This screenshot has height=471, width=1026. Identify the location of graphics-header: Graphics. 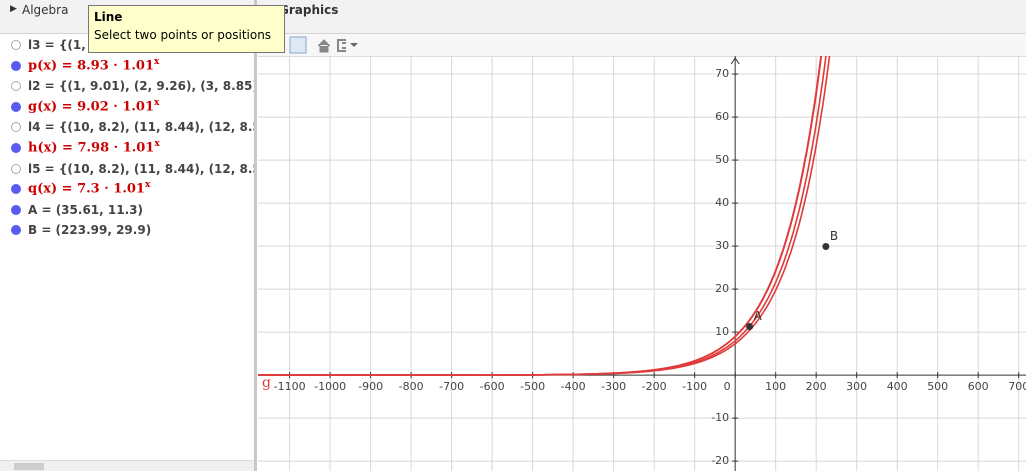
(641, 17).